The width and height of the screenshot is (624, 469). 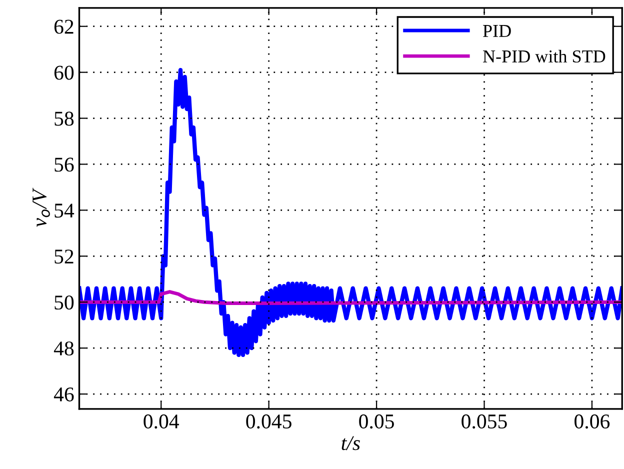 What do you see at coordinates (544, 56) in the screenshot?
I see `legend-label: N-PID with STD` at bounding box center [544, 56].